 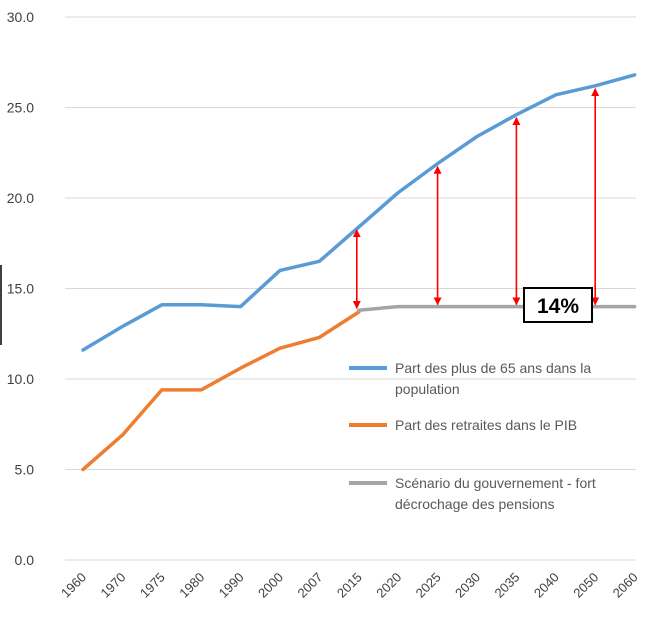 What do you see at coordinates (486, 425) in the screenshot?
I see `legend-label-pib: Part des retraites dans le PIB` at bounding box center [486, 425].